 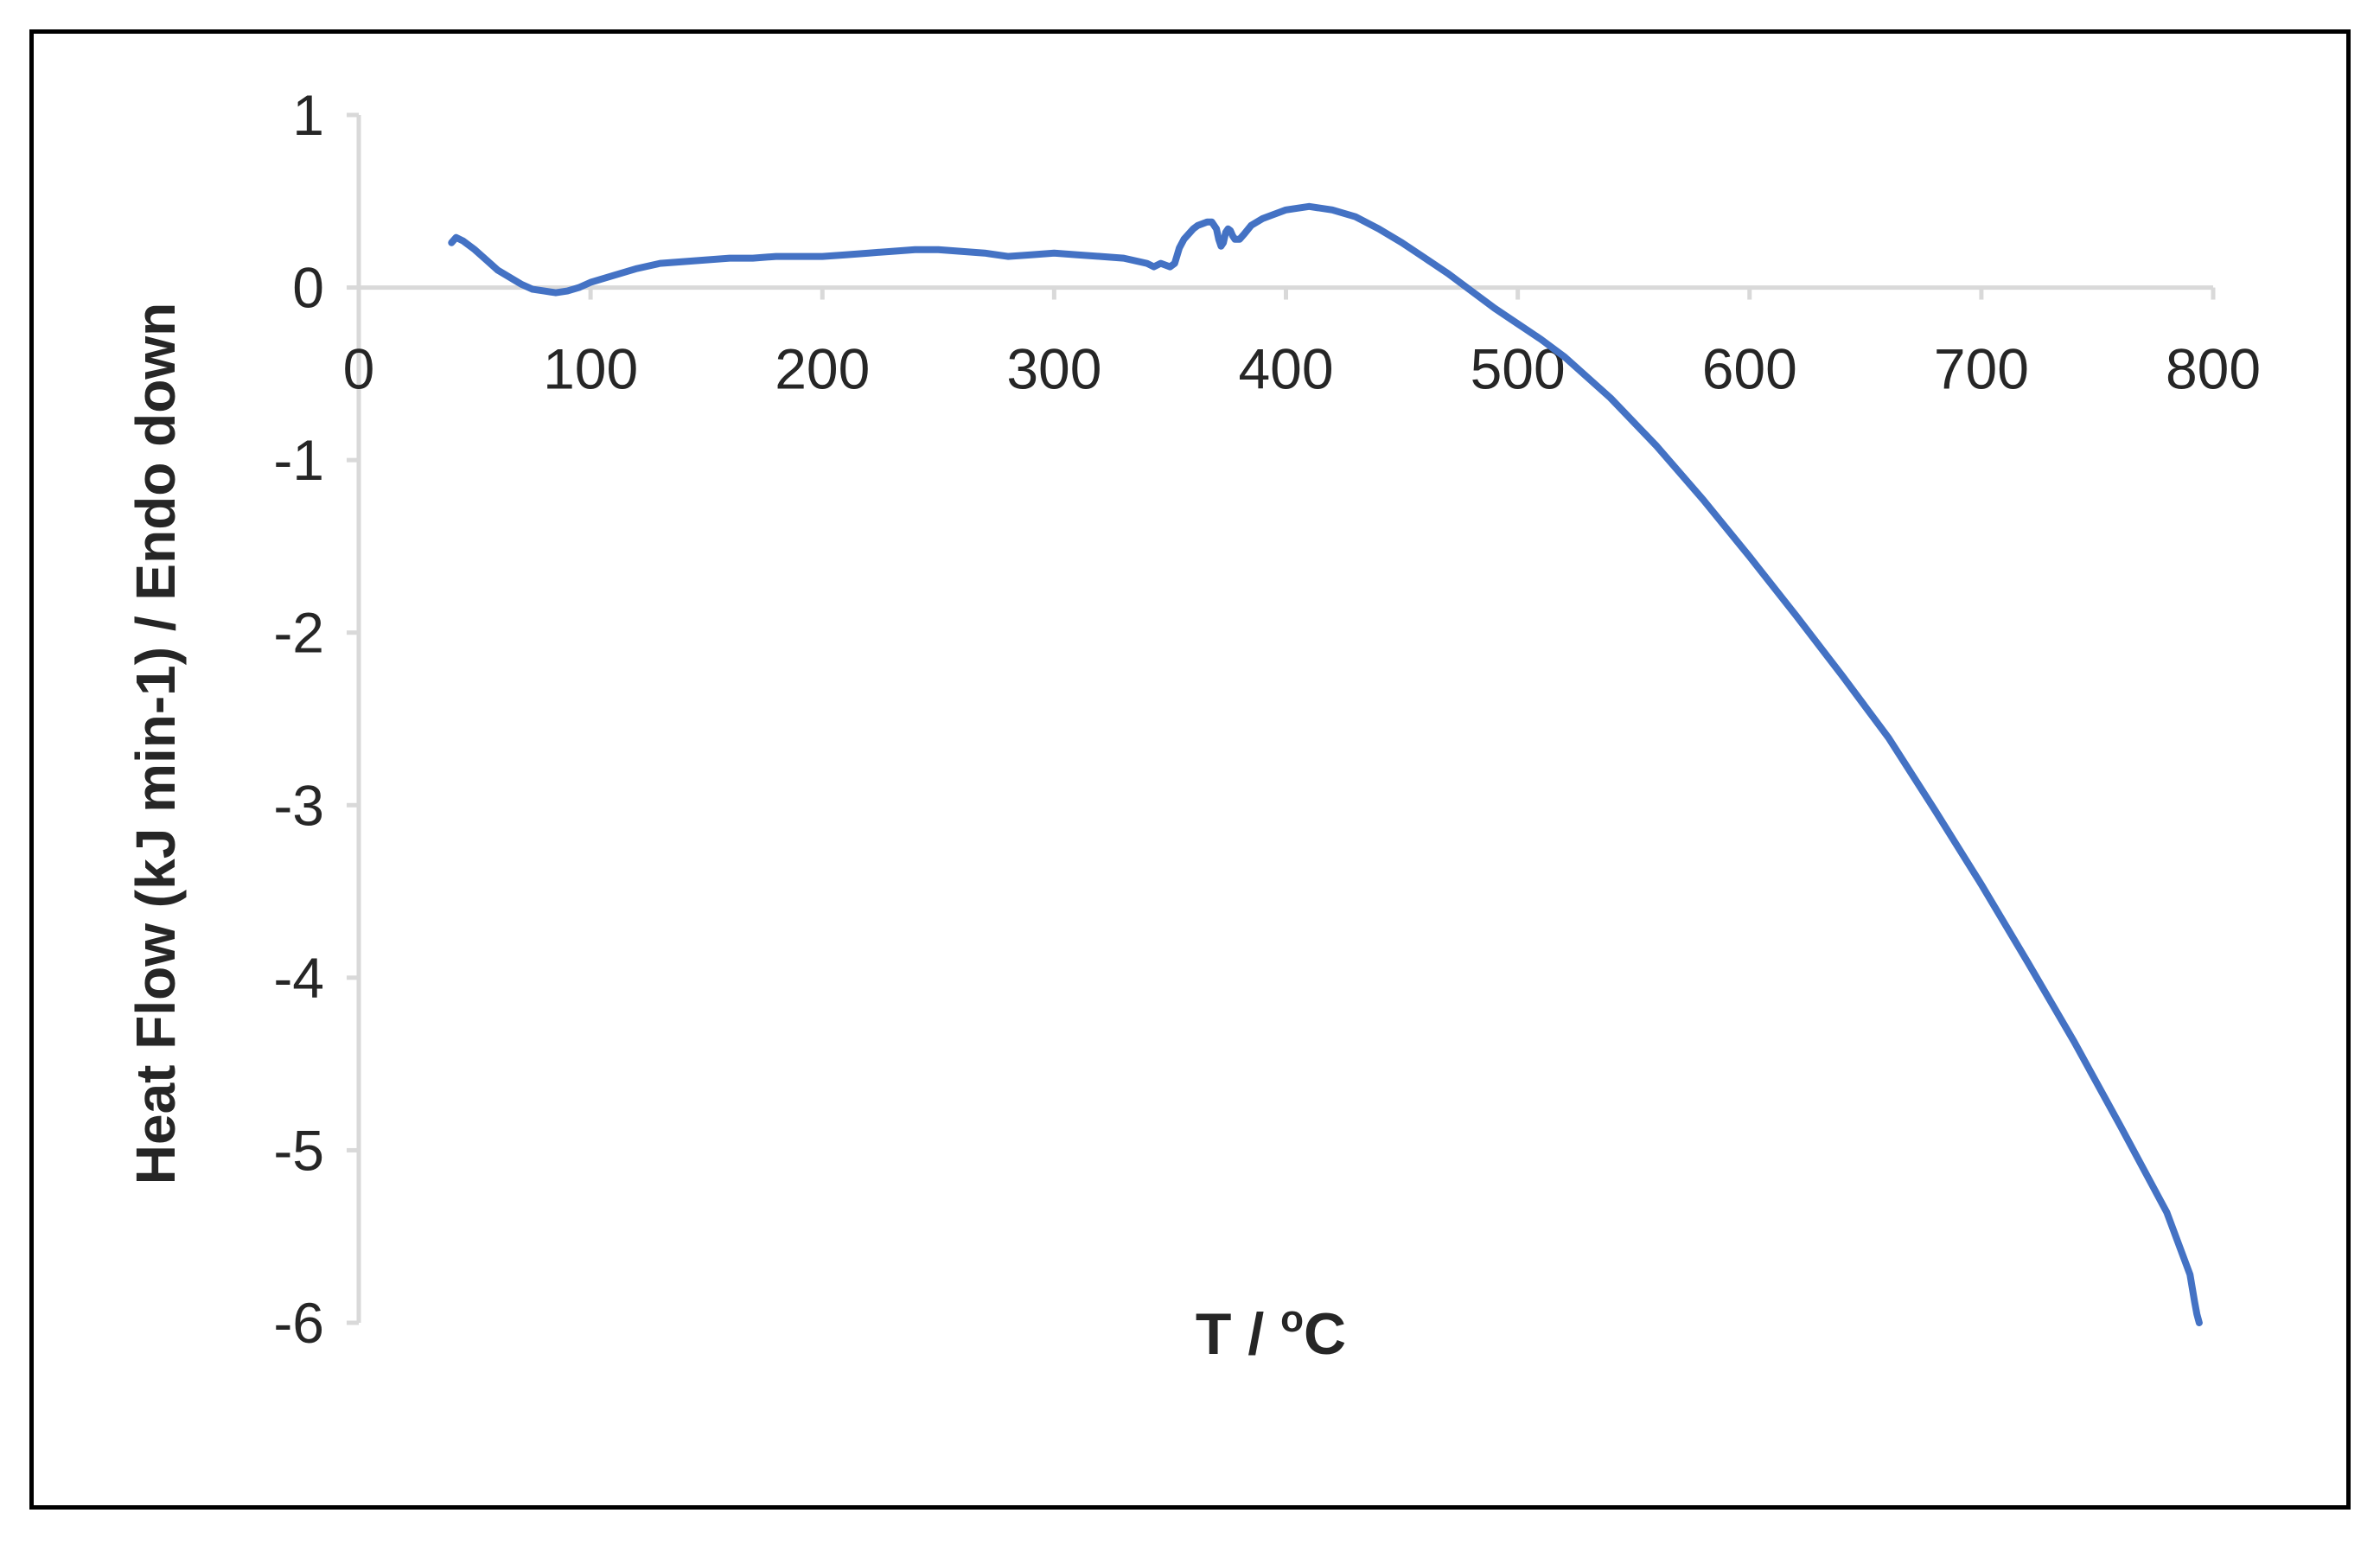 What do you see at coordinates (1271, 1332) in the screenshot?
I see `x-axis-title: T / oC` at bounding box center [1271, 1332].